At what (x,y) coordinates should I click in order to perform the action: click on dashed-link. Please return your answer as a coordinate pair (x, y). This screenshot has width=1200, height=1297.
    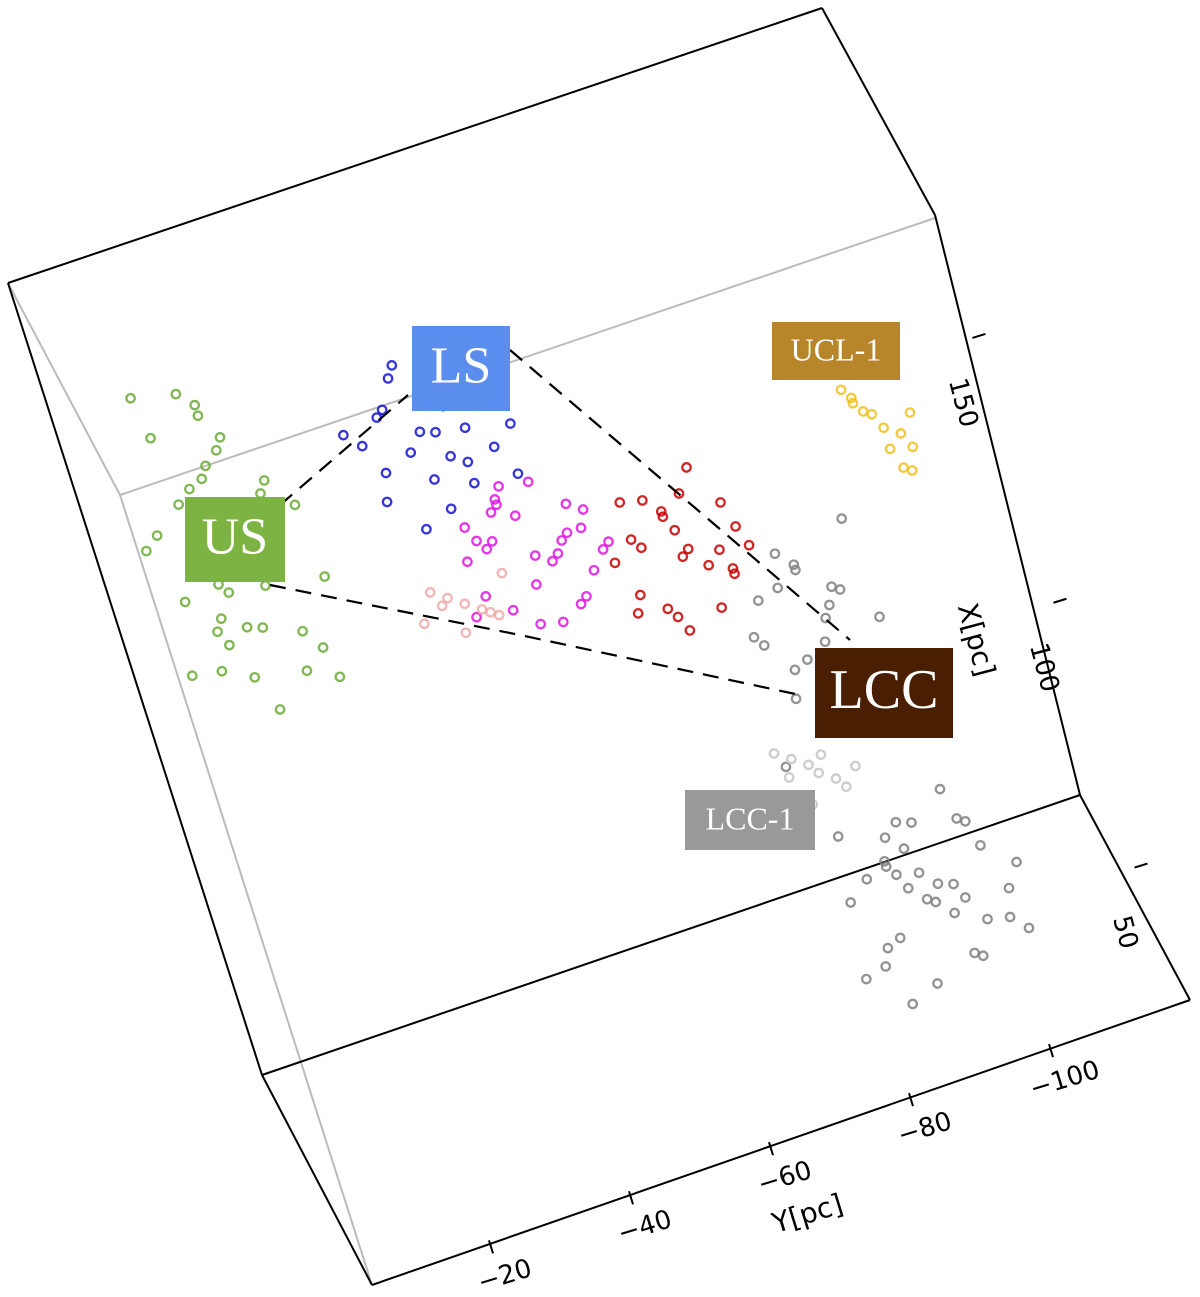
    Looking at the image, I should click on (535, 640).